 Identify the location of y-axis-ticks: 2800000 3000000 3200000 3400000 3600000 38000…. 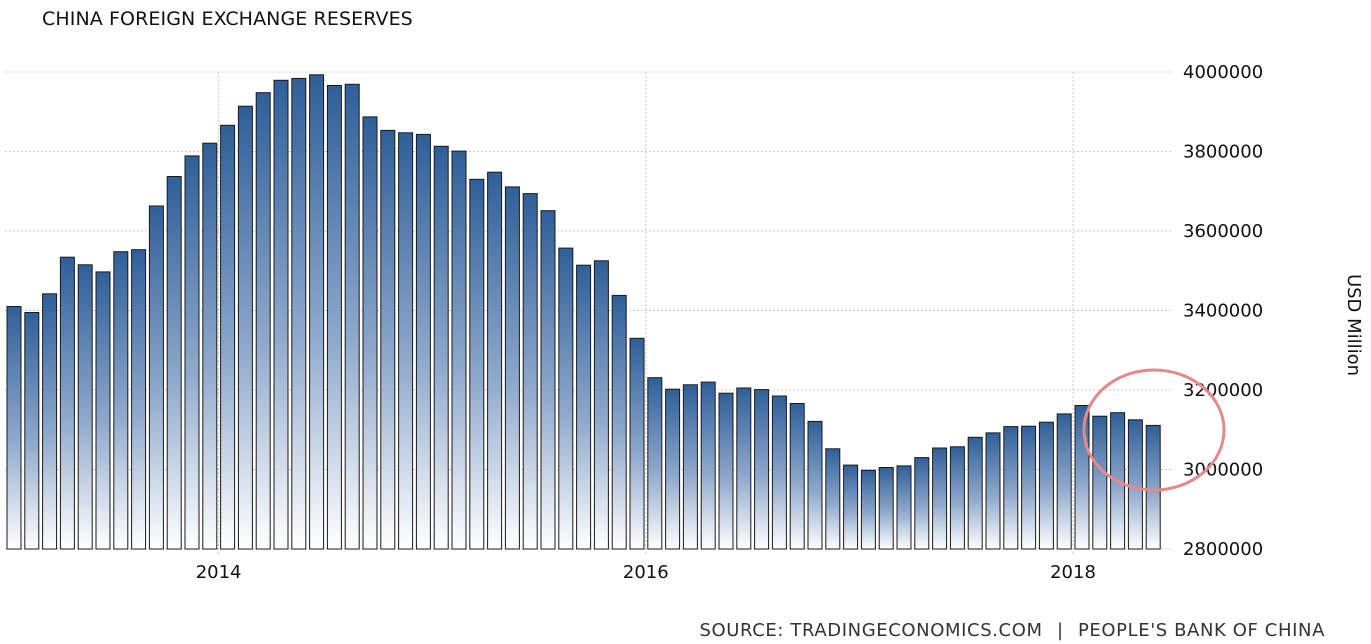
(1223, 311).